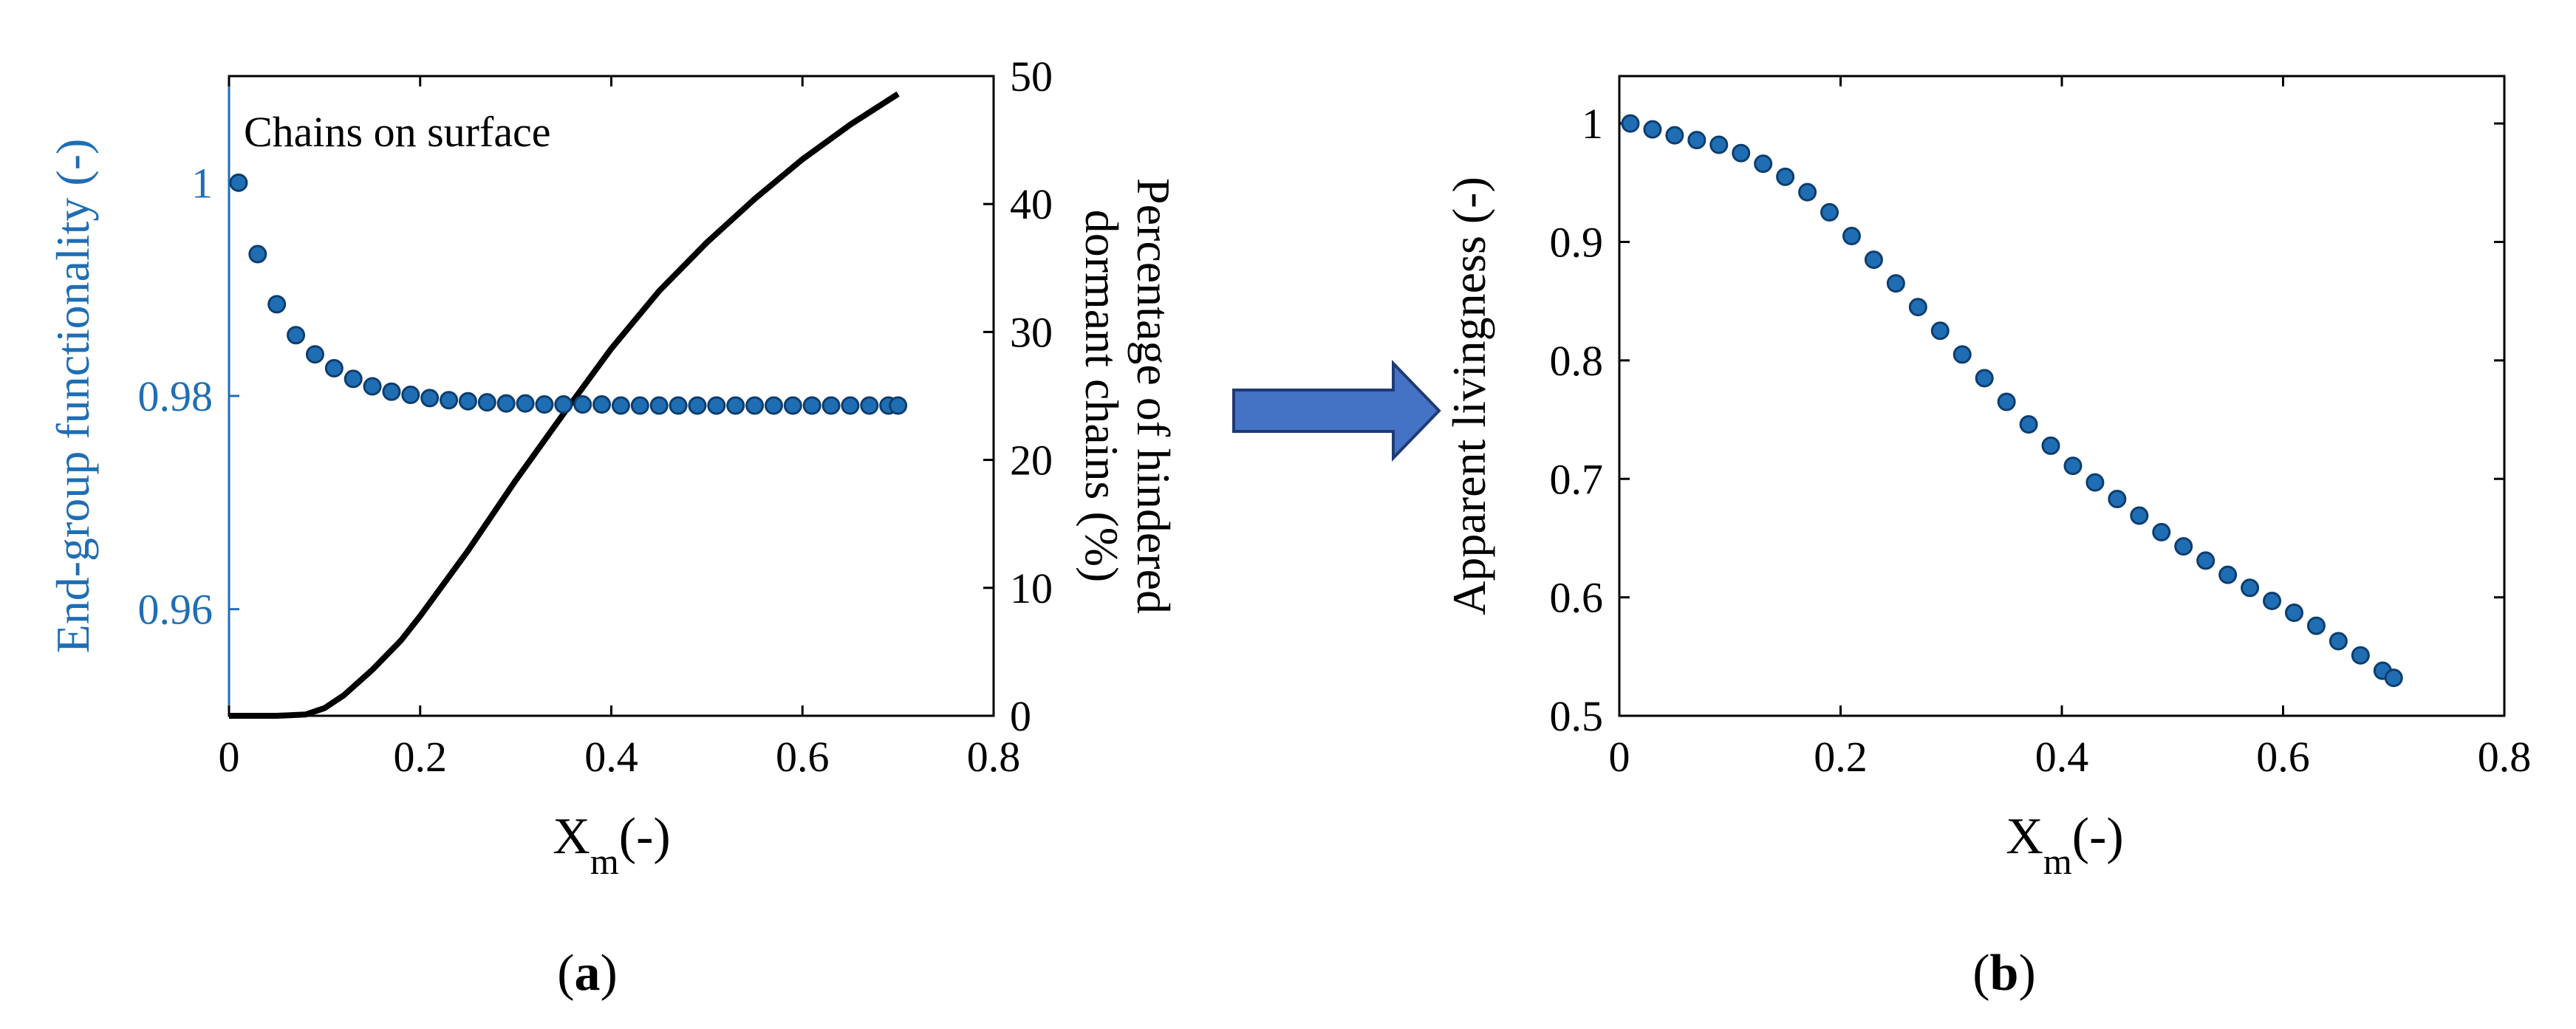 The width and height of the screenshot is (2576, 1029). What do you see at coordinates (2283, 757) in the screenshot?
I see `panel-b-x-tick-label: 0.6` at bounding box center [2283, 757].